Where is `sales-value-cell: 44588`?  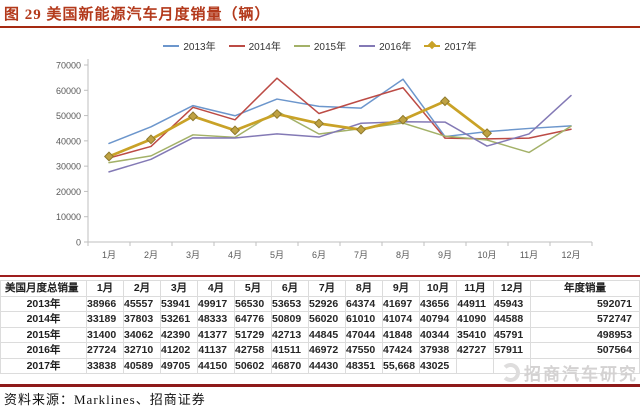 sales-value-cell: 44588 is located at coordinates (512, 319).